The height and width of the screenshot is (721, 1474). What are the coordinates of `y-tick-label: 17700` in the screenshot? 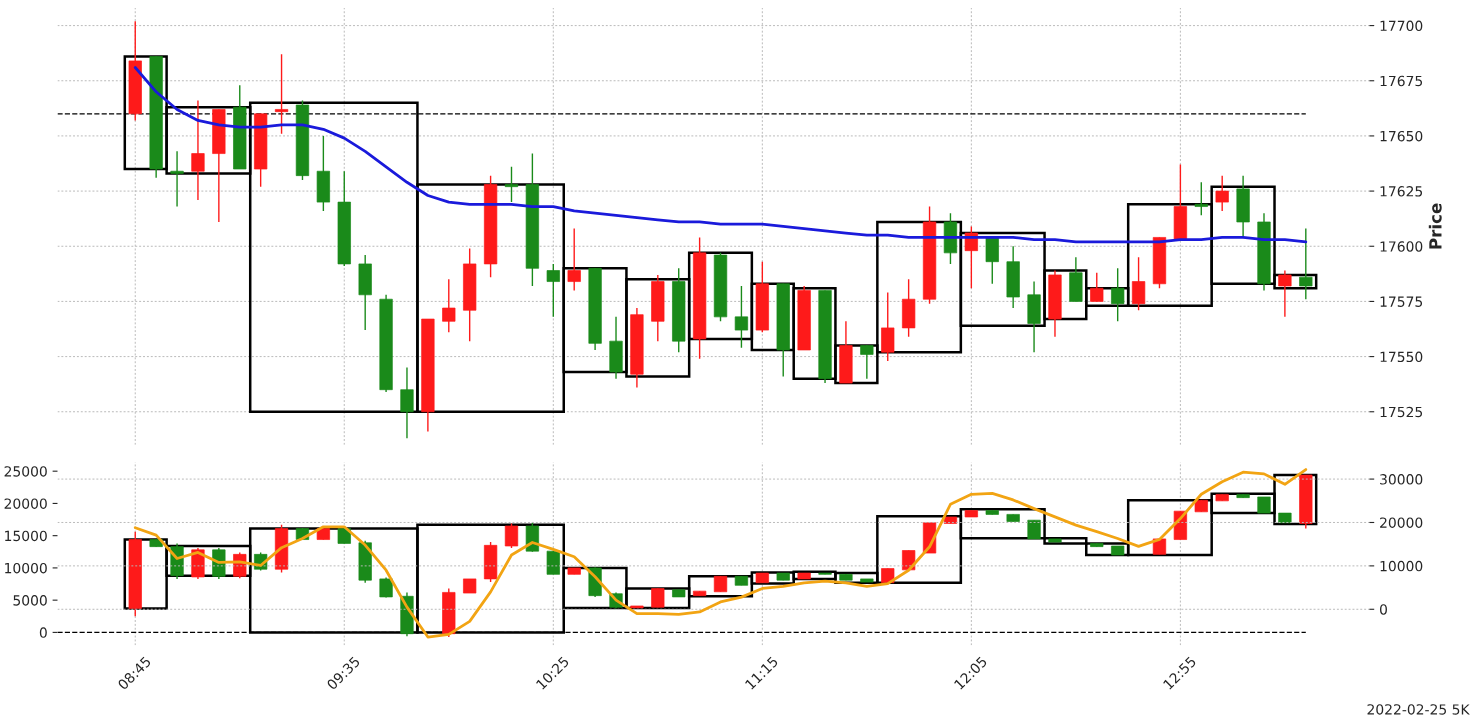 It's located at (1401, 26).